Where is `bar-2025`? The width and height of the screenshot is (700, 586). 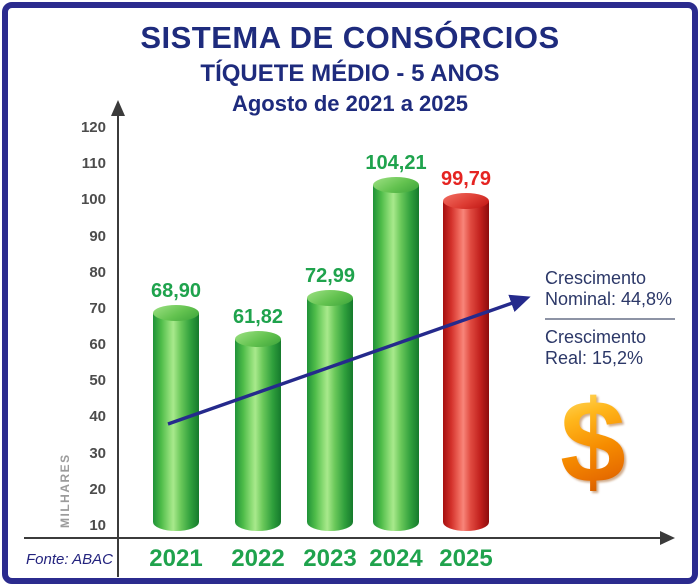 bar-2025 is located at coordinates (466, 366).